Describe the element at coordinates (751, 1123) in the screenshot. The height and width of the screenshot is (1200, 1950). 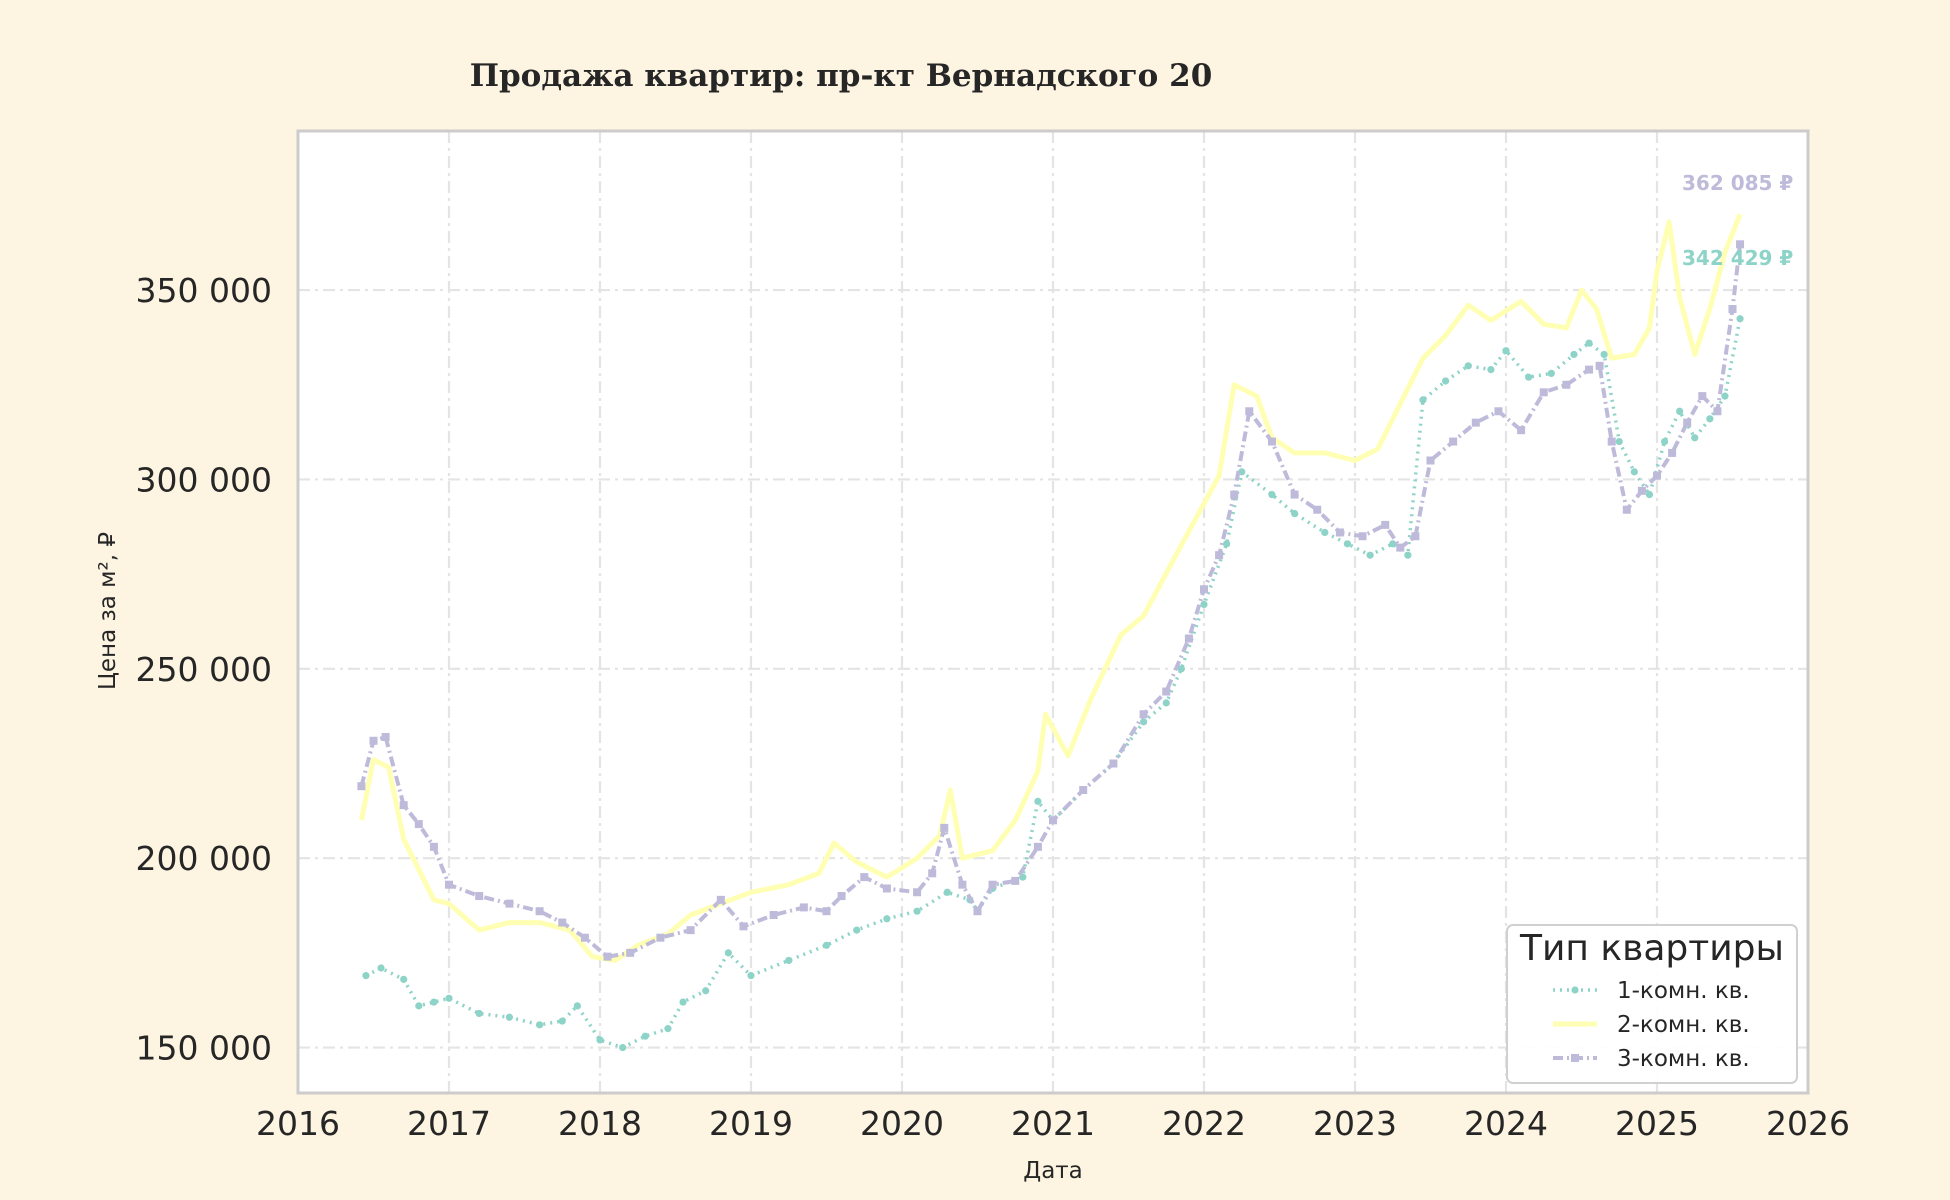
I see `x-tick-label: 2019` at that location.